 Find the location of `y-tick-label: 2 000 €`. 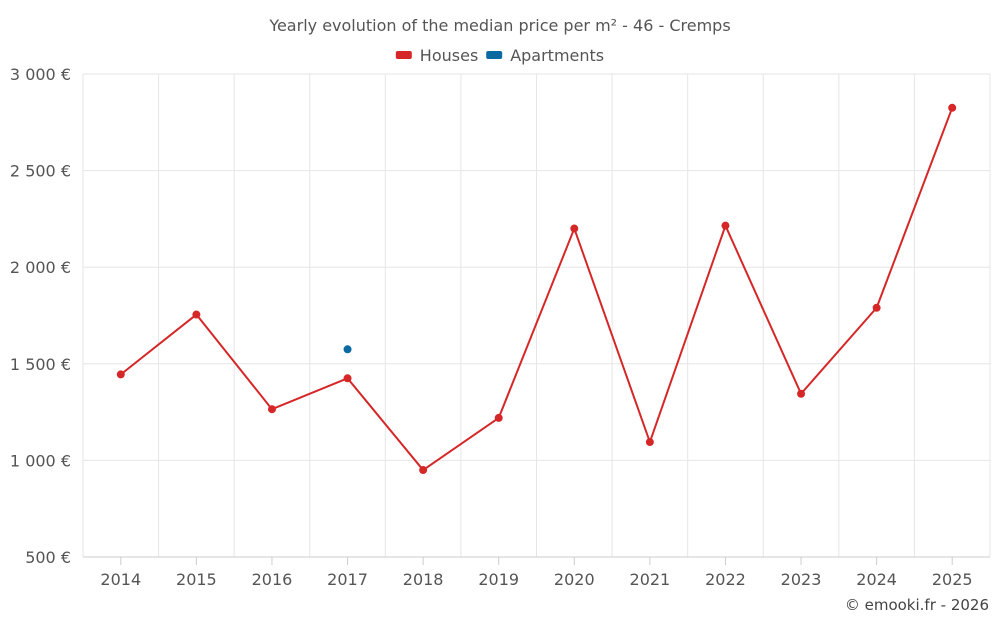

y-tick-label: 2 000 € is located at coordinates (40, 267).